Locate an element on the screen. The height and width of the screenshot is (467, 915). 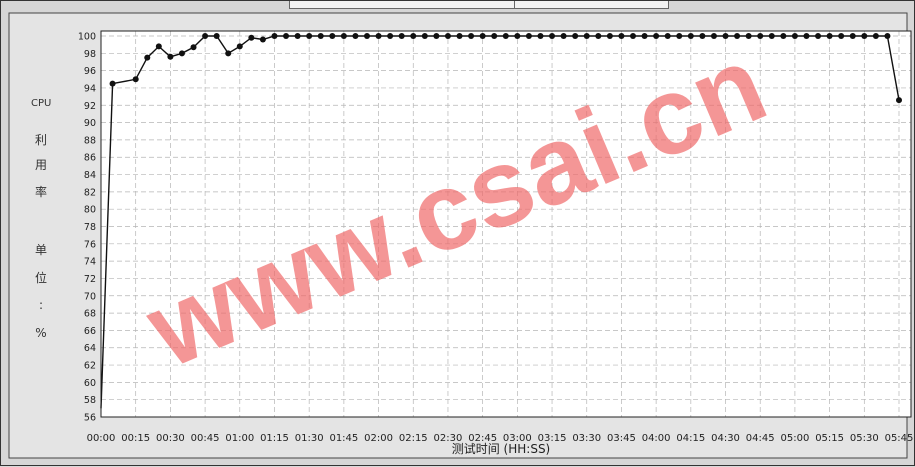
x-tick-label: 05:00 is located at coordinates (794, 438).